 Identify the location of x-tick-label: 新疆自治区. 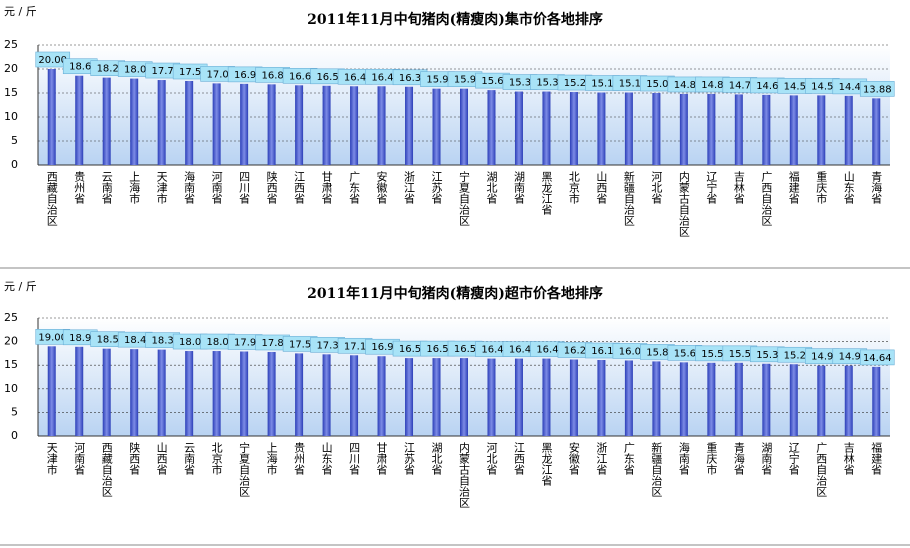
(628, 198).